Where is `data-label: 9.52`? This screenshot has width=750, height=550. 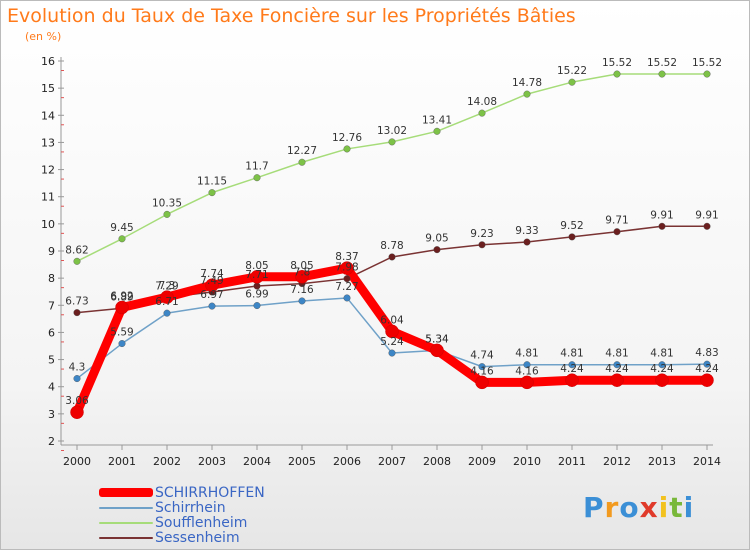 data-label: 9.52 is located at coordinates (571, 226).